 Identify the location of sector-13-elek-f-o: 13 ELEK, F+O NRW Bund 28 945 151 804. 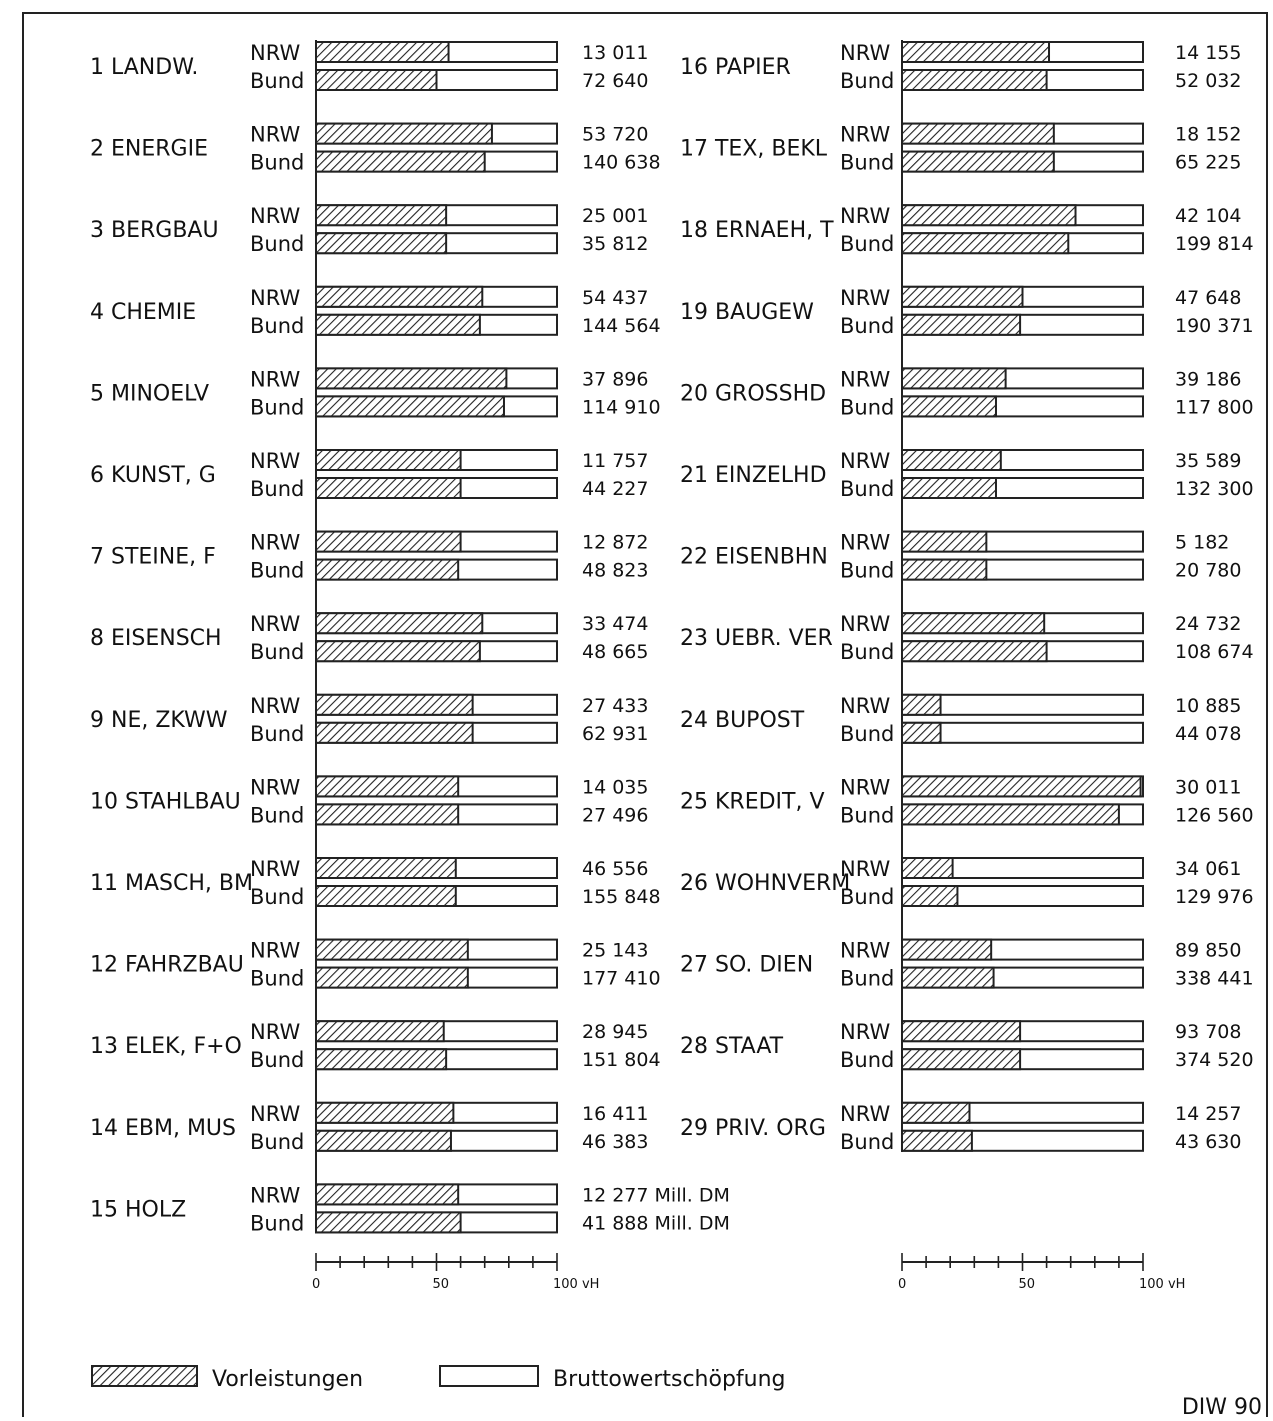
(375, 1046).